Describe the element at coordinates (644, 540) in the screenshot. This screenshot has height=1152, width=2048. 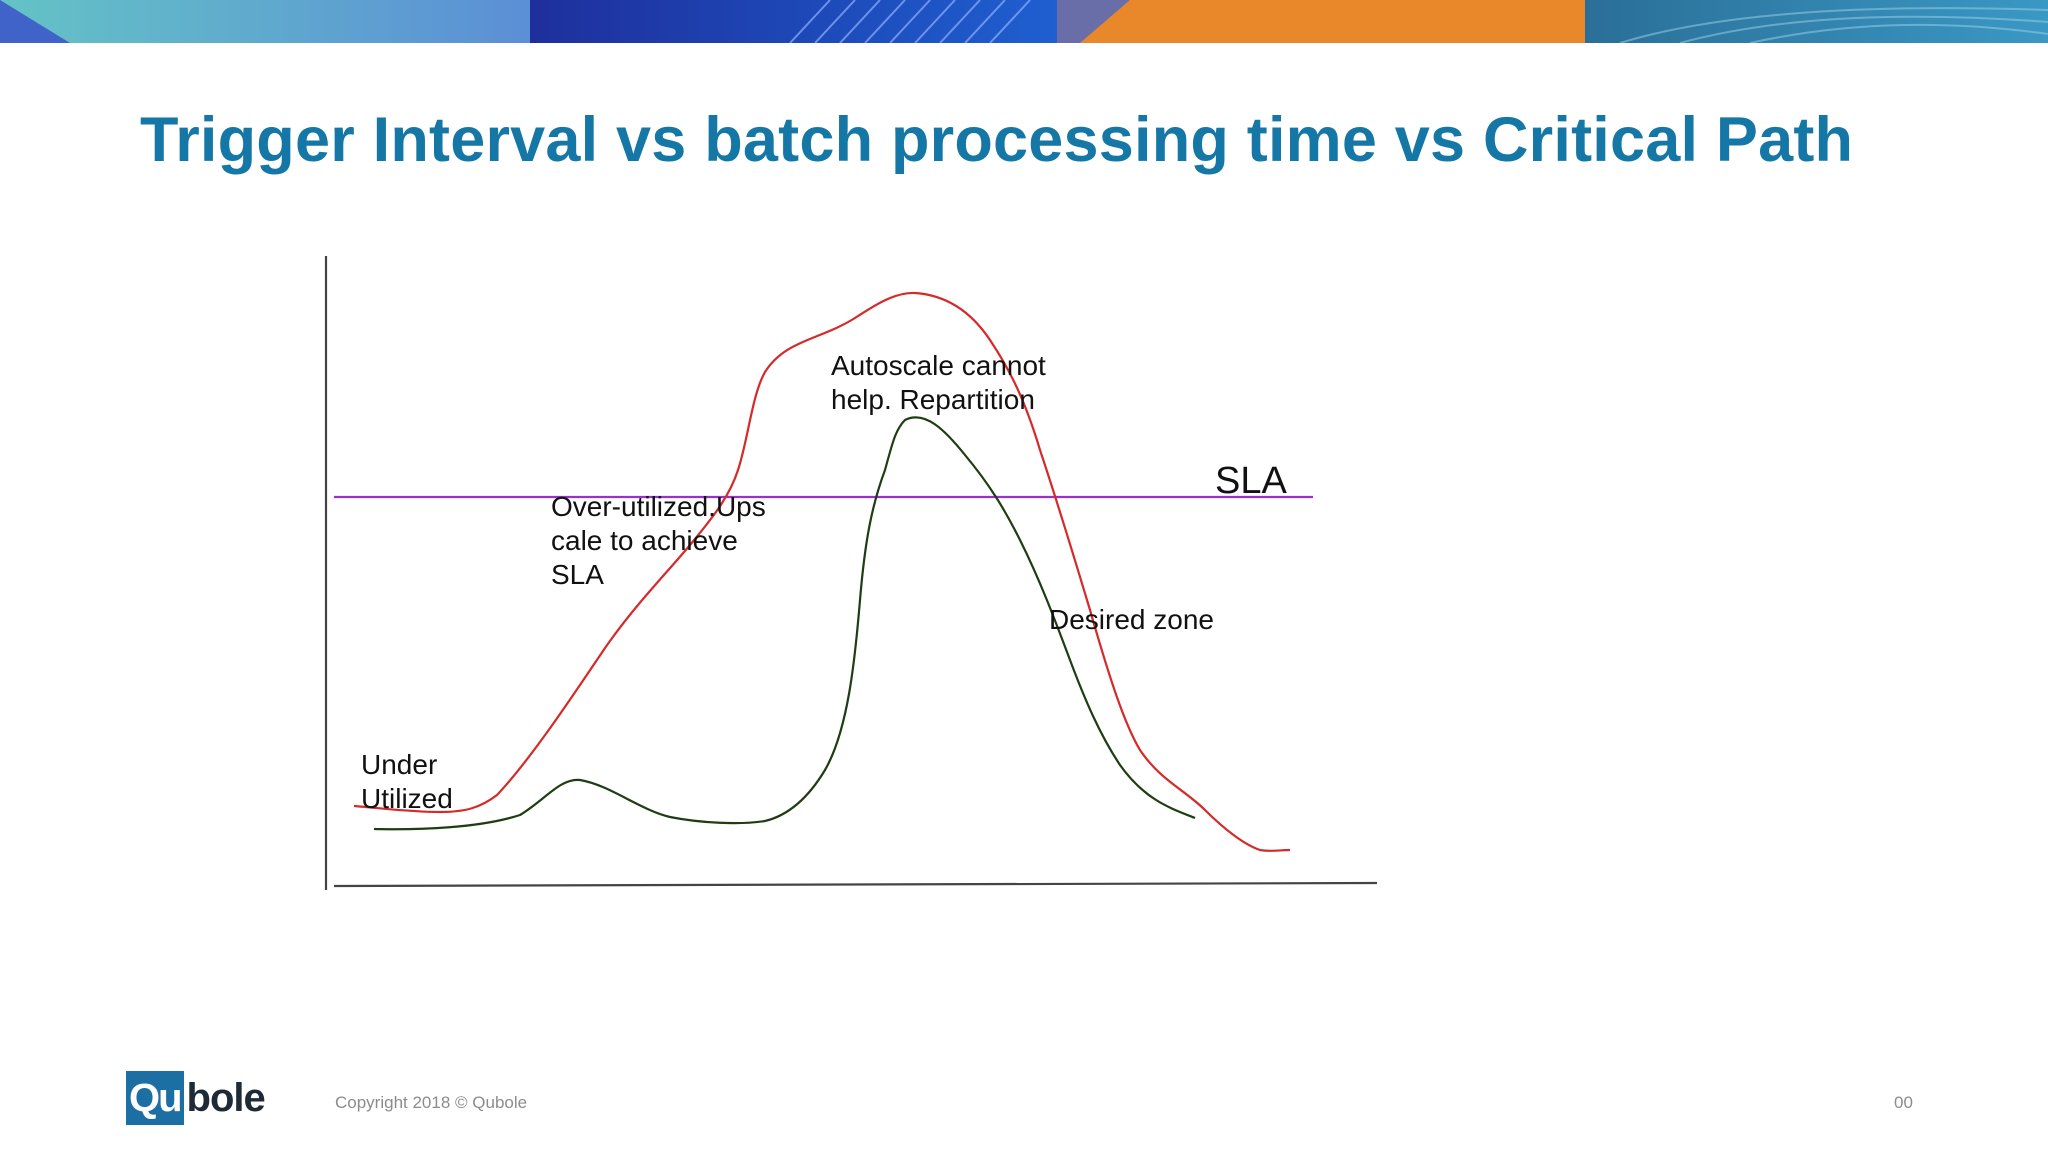
I see `annotation-line: cale to achieve` at that location.